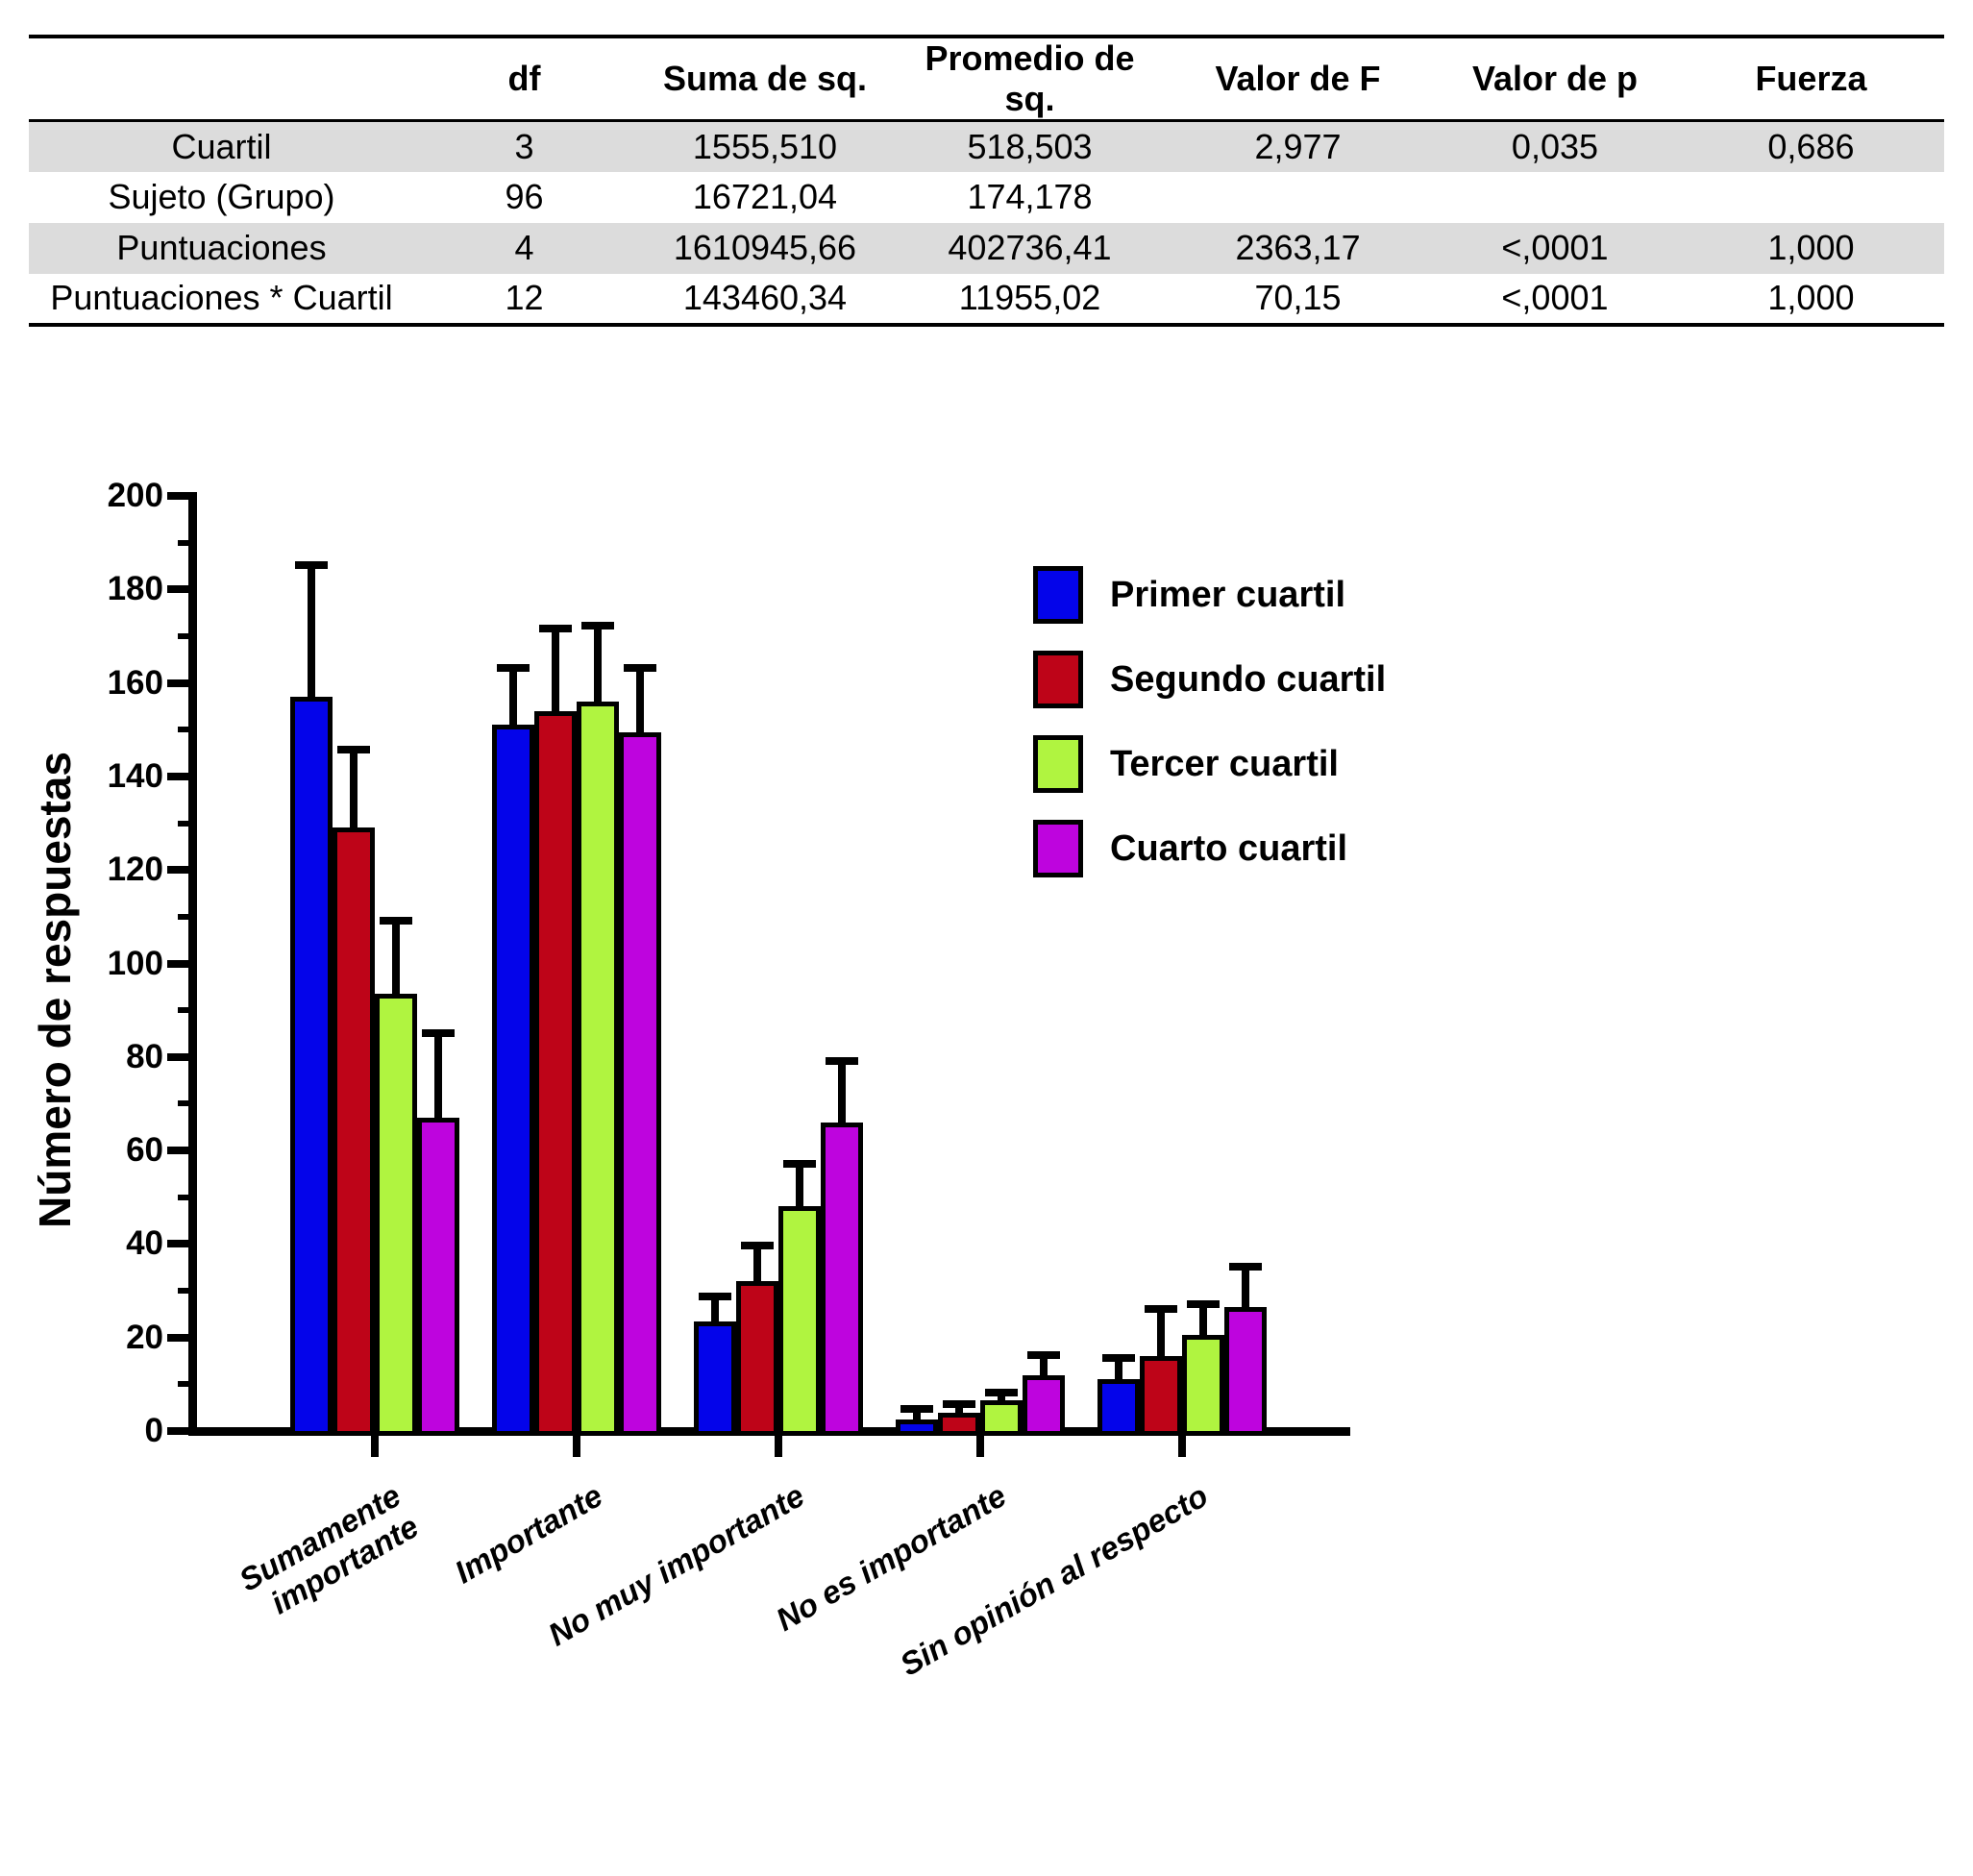 Image resolution: width=1973 pixels, height=1876 pixels. Describe the element at coordinates (221, 146) in the screenshot. I see `anova-cell: Cuartil` at that location.